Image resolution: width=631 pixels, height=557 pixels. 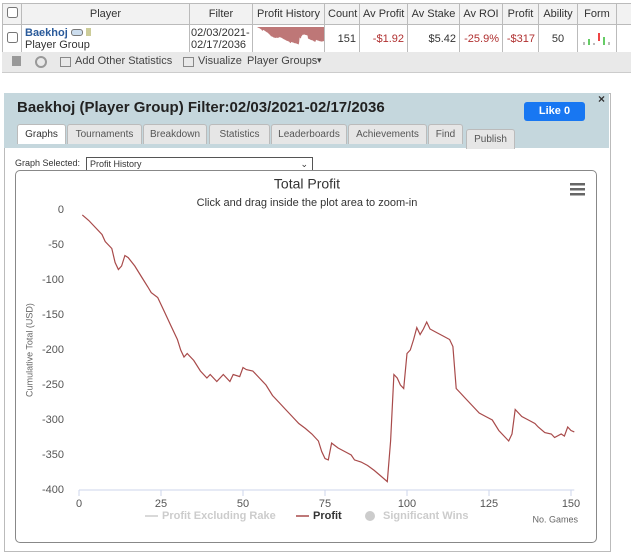 I want to click on tab: Statistics, so click(x=239, y=134).